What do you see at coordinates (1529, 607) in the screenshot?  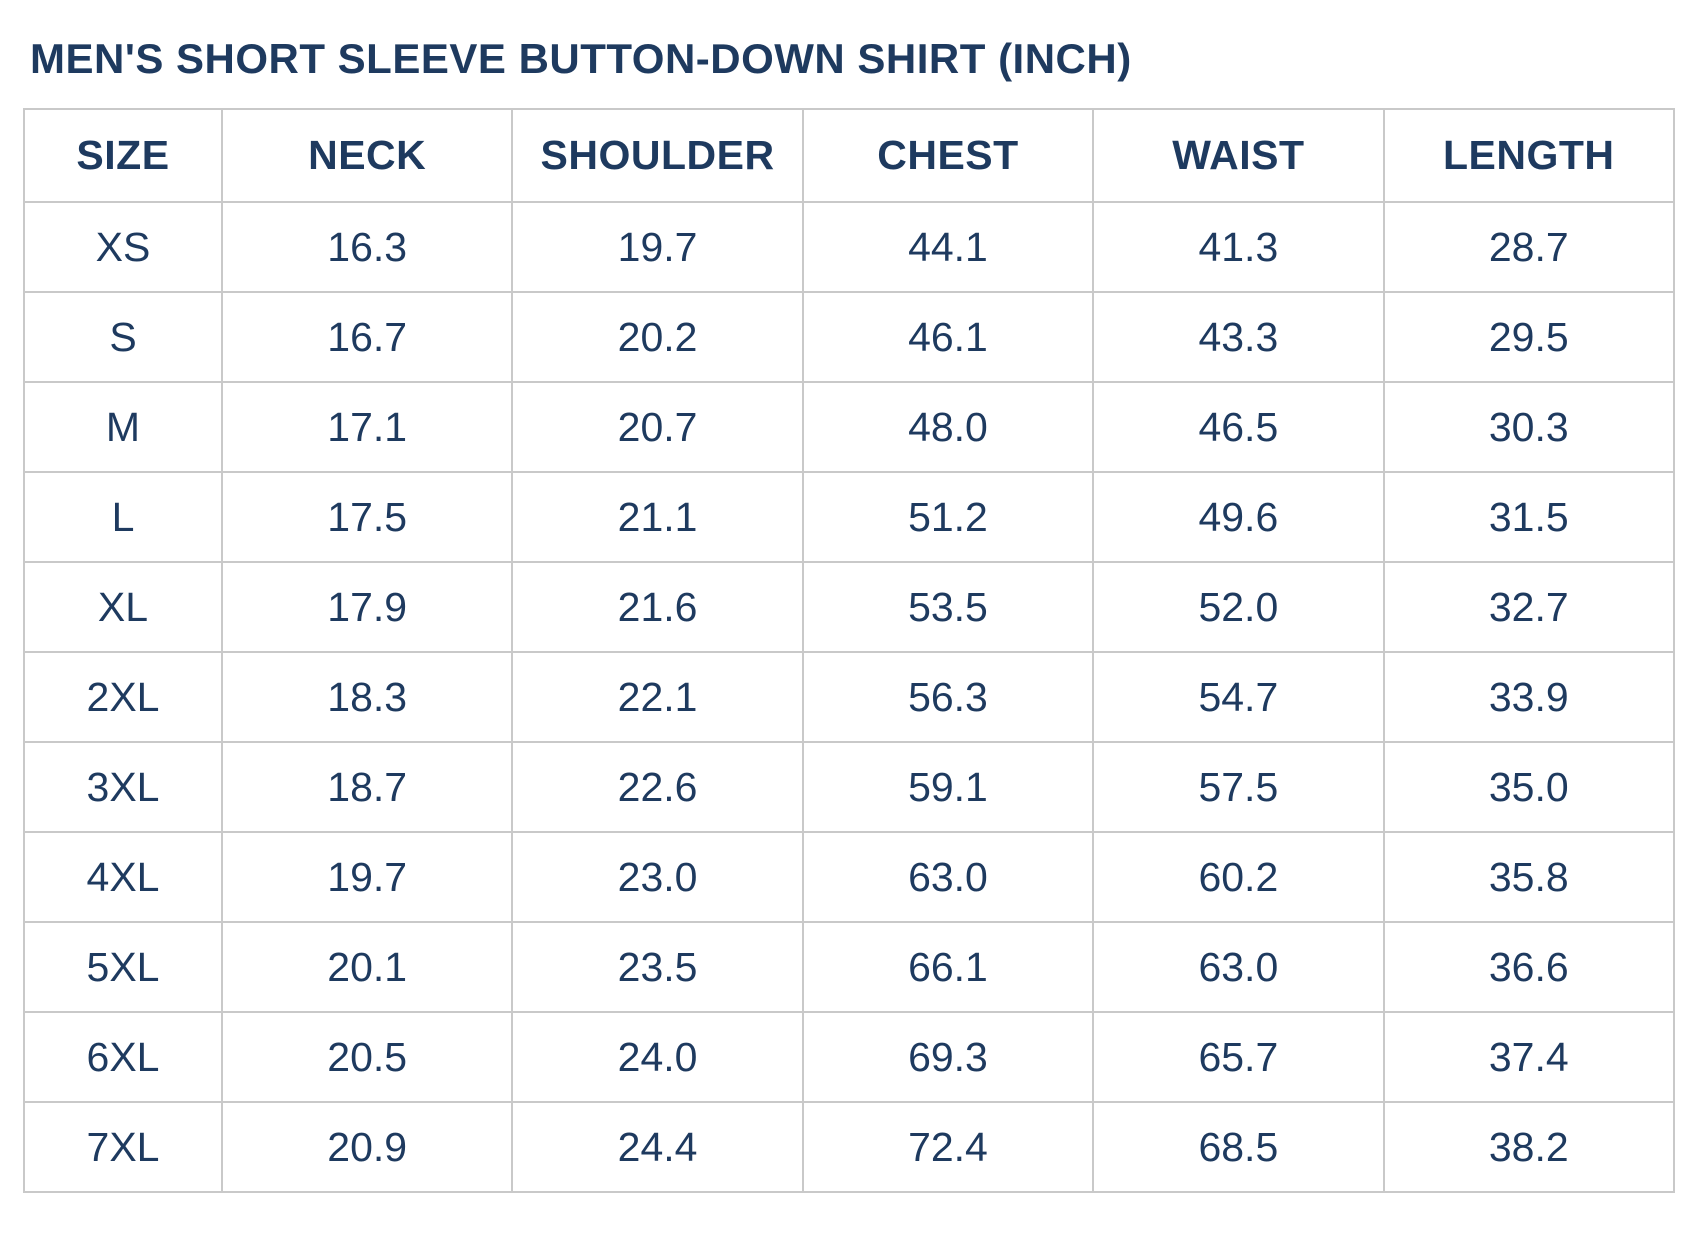 I see `measurement-cell: 32.7` at bounding box center [1529, 607].